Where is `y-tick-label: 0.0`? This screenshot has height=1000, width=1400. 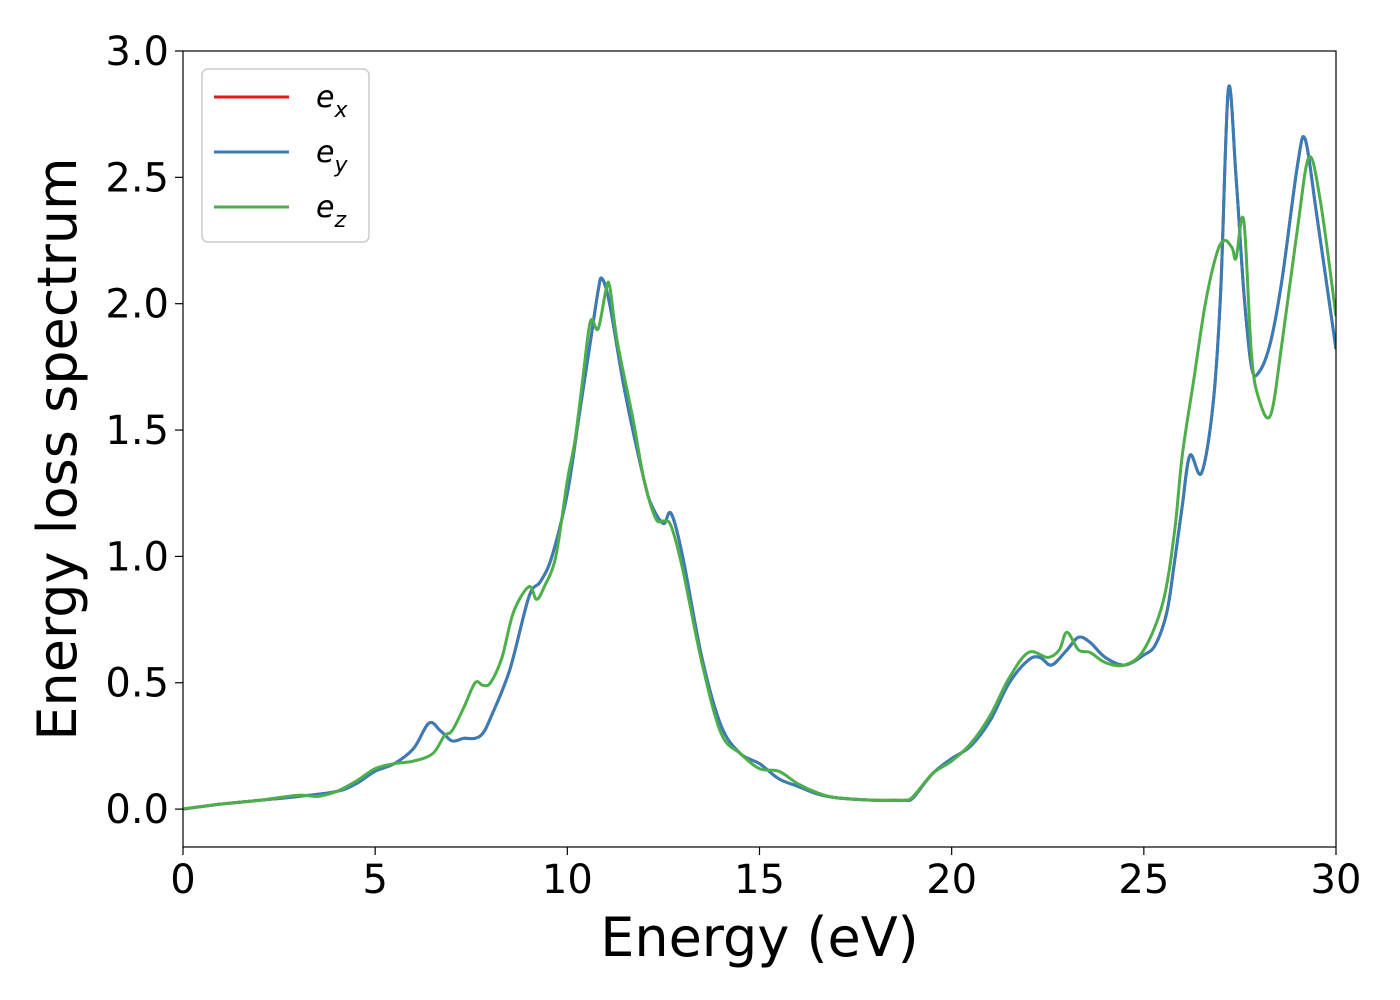 y-tick-label: 0.0 is located at coordinates (137, 810).